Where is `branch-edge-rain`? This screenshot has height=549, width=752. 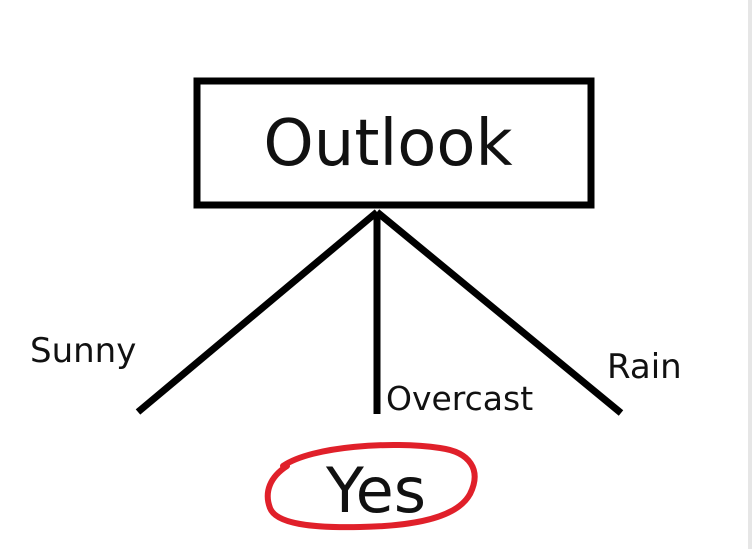 branch-edge-rain is located at coordinates (499, 312).